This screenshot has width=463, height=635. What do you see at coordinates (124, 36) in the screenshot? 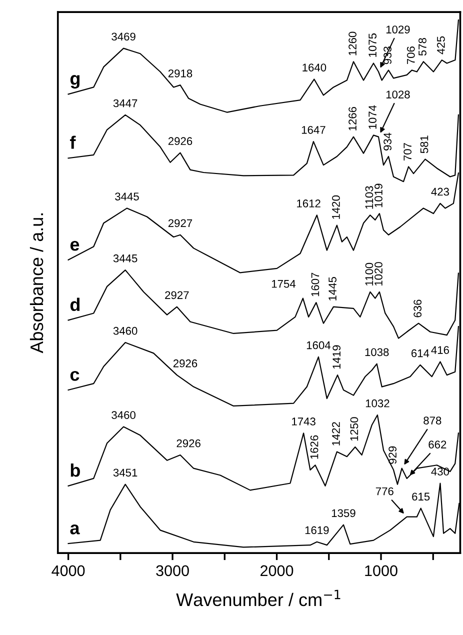
I see `annotation: 3469` at bounding box center [124, 36].